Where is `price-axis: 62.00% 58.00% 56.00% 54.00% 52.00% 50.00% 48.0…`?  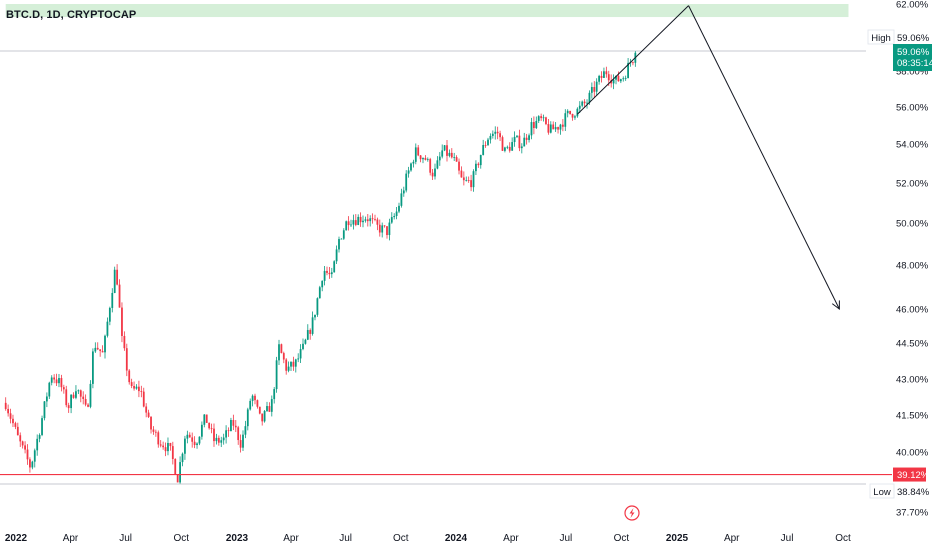 price-axis: 62.00% 58.00% 56.00% 54.00% 52.00% 50.00% 48.0… is located at coordinates (912, 259).